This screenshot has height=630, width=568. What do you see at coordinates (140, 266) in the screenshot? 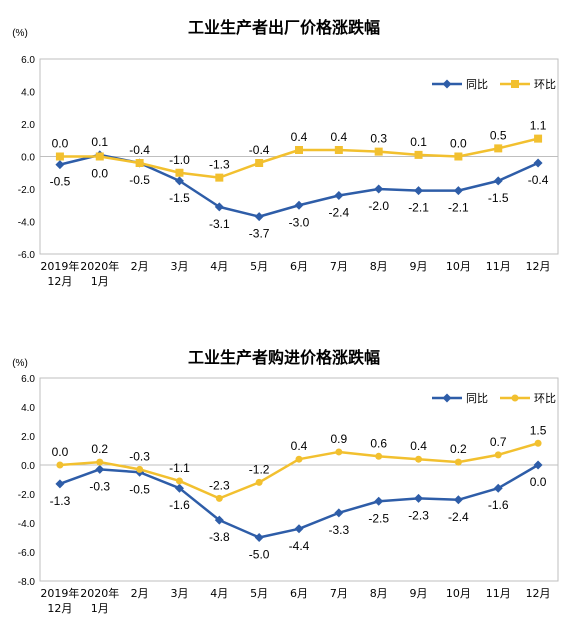
I see `x-tick-label: 2月` at bounding box center [140, 266].